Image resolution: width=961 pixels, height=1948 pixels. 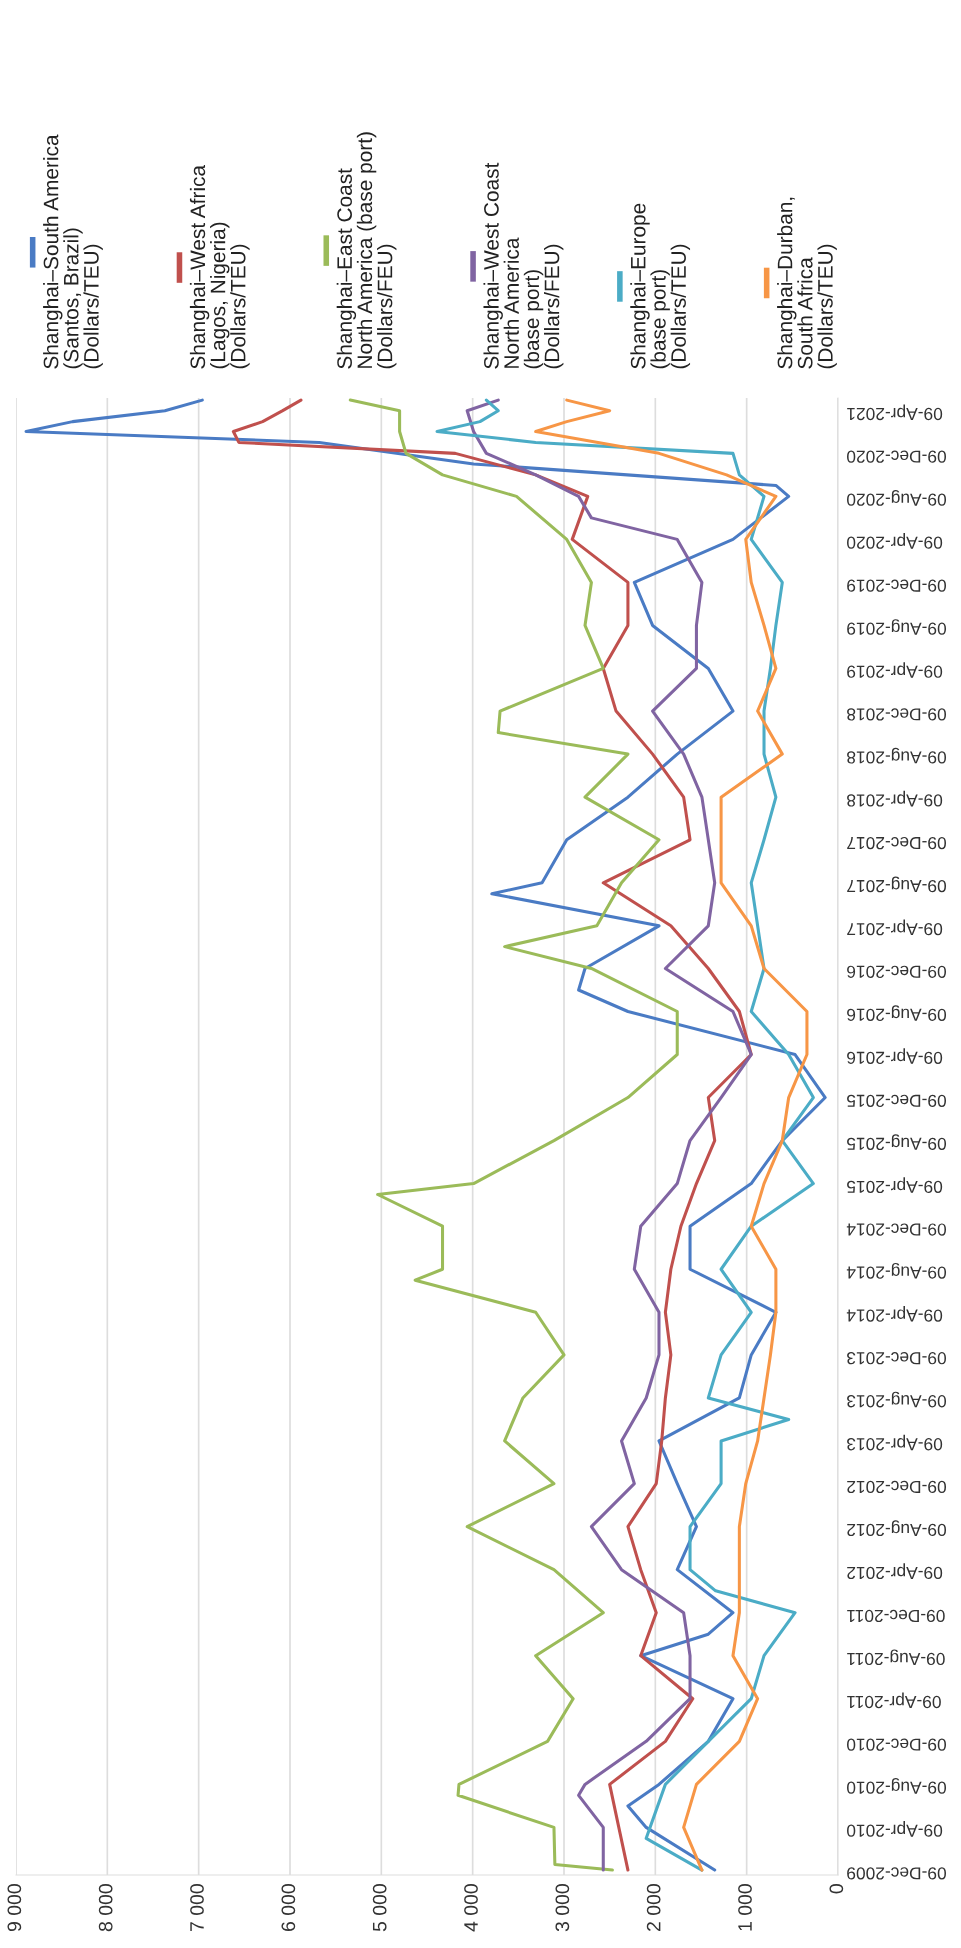 I want to click on y-tick-label: 09-Aug-2019, so click(x=897, y=627).